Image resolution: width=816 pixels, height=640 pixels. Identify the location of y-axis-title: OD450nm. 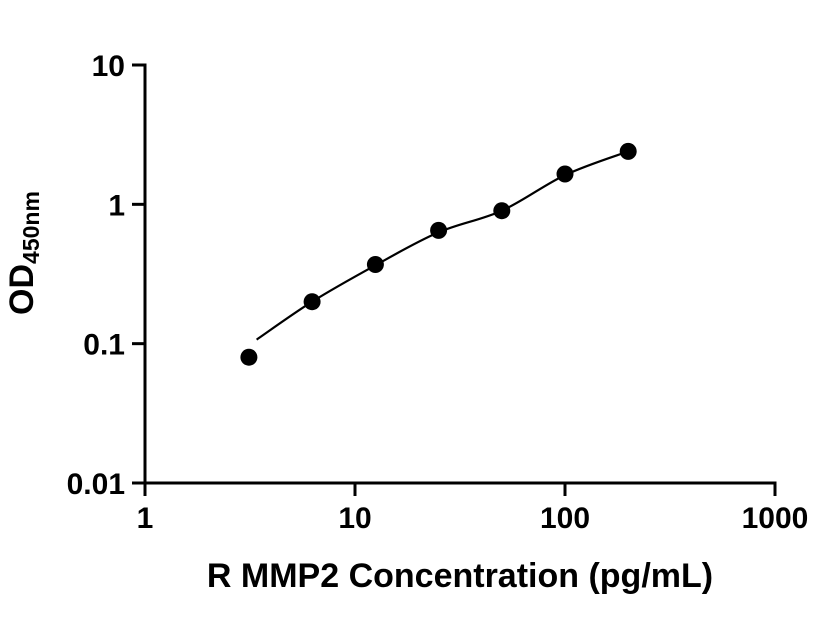
(23, 253).